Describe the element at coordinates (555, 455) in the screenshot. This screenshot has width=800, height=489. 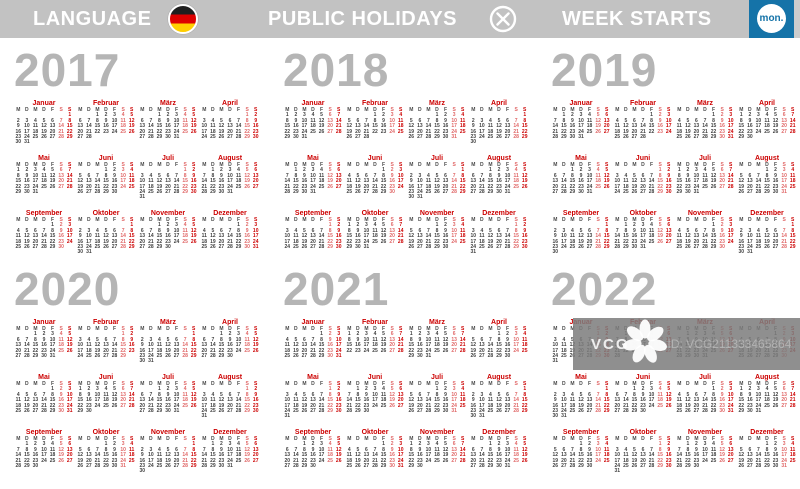
I see `day-cell: 12` at that location.